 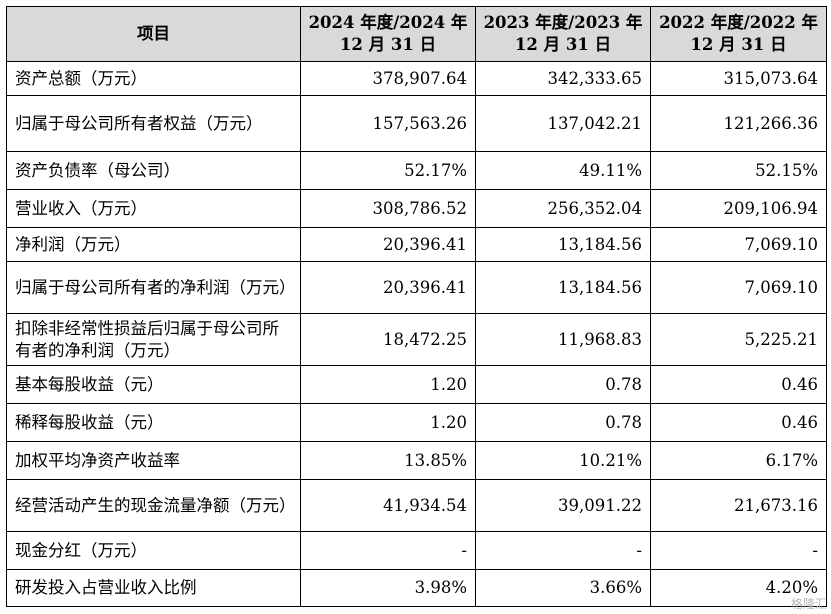 What do you see at coordinates (738, 460) in the screenshot?
I see `cell-value: 6.17%` at bounding box center [738, 460].